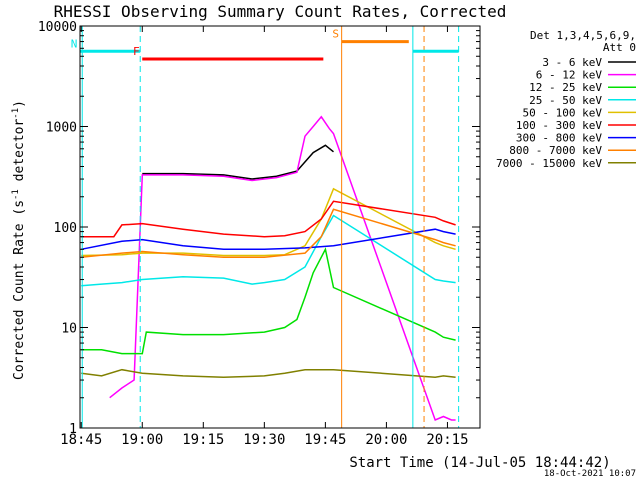  Describe the element at coordinates (19, 290) in the screenshot. I see `y-label-main: Corrected Count Rate (s` at that location.